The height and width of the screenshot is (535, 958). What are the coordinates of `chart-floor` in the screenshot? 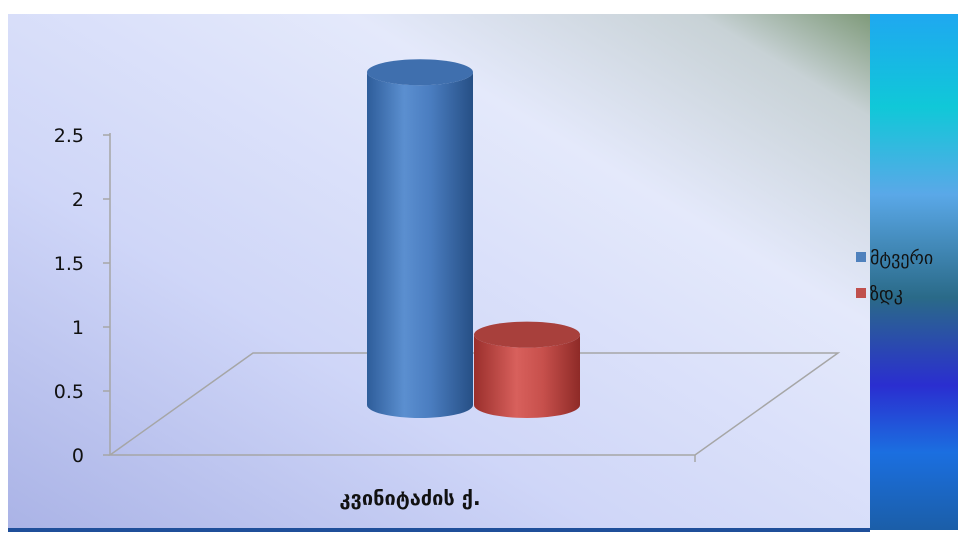 It's located at (474, 404).